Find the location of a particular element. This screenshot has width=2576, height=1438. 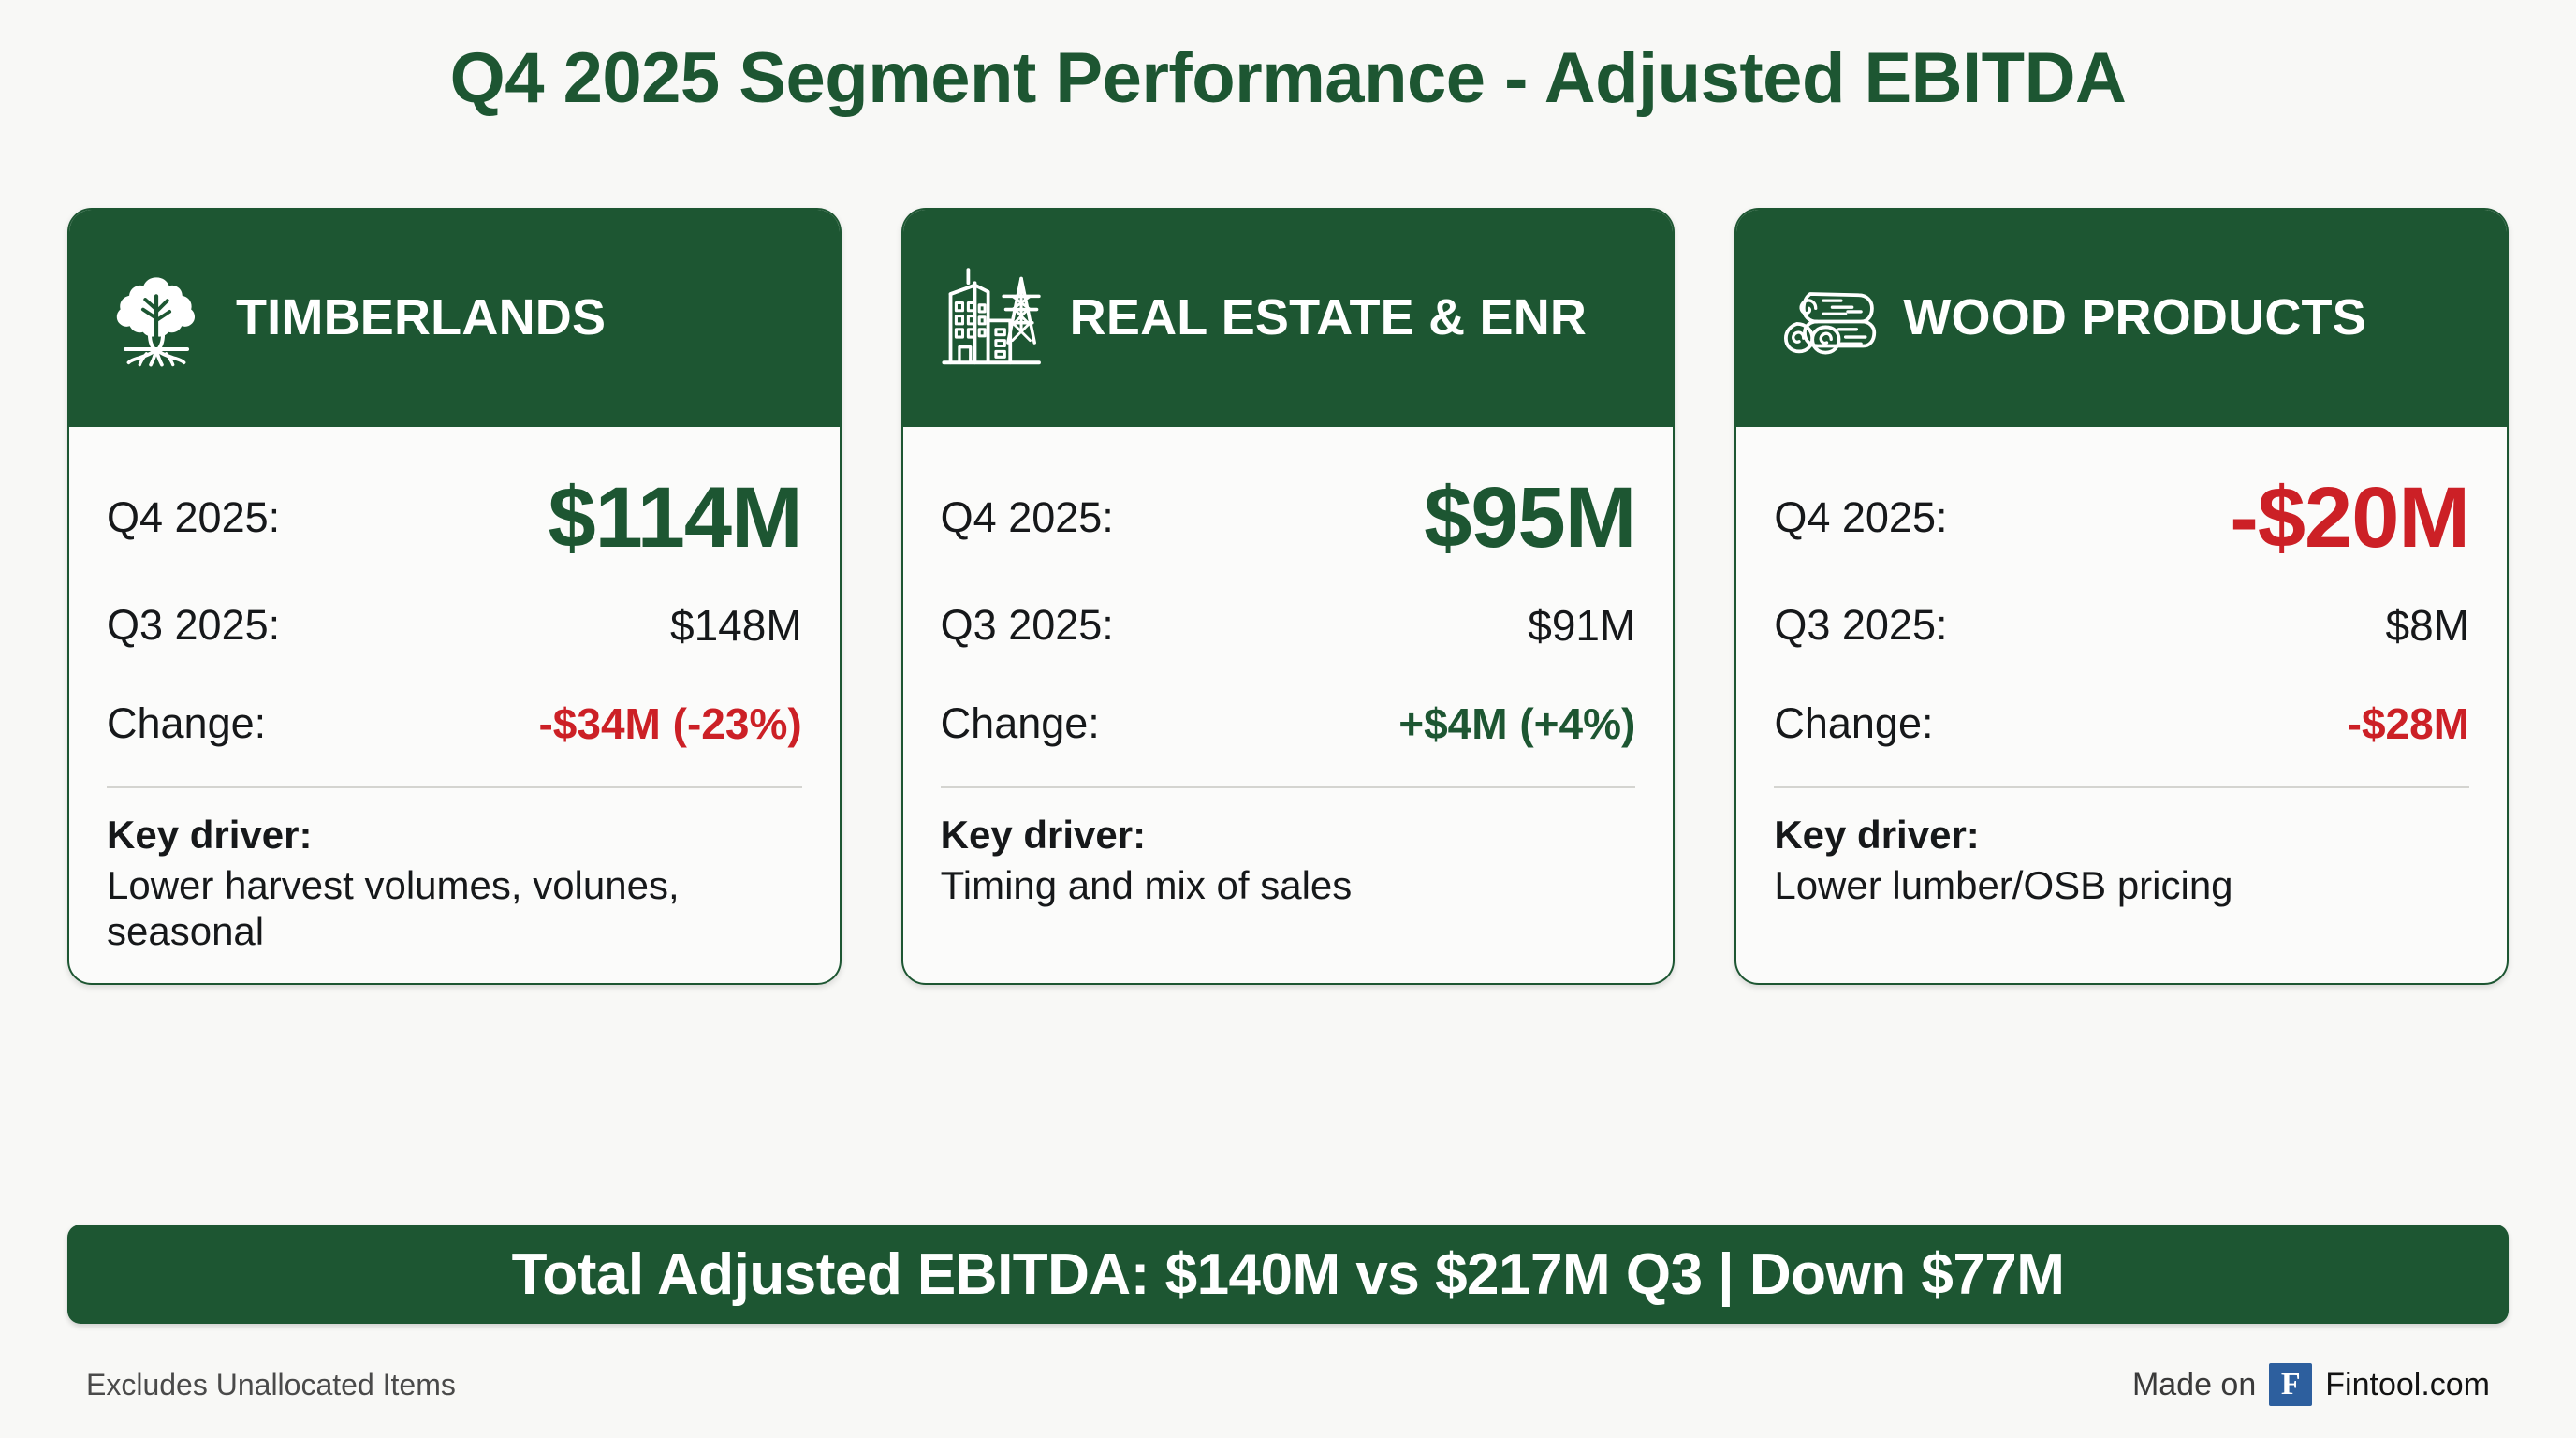

card-header: WOOD PRODUCTS is located at coordinates (2122, 318).